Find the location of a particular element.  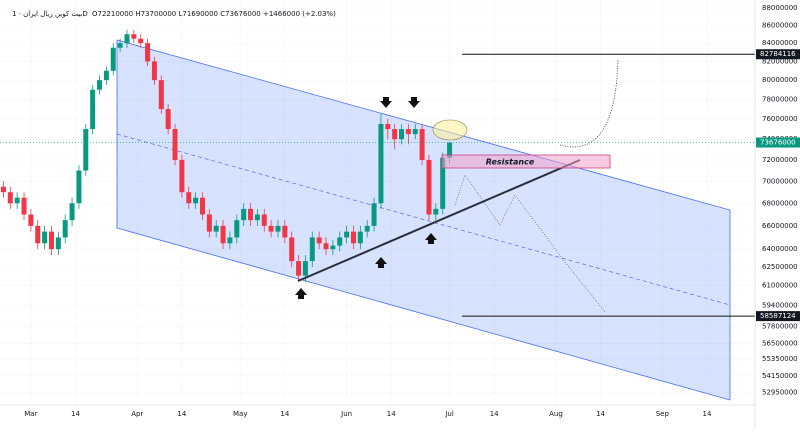

x-tick-label: Jul is located at coordinates (449, 414).